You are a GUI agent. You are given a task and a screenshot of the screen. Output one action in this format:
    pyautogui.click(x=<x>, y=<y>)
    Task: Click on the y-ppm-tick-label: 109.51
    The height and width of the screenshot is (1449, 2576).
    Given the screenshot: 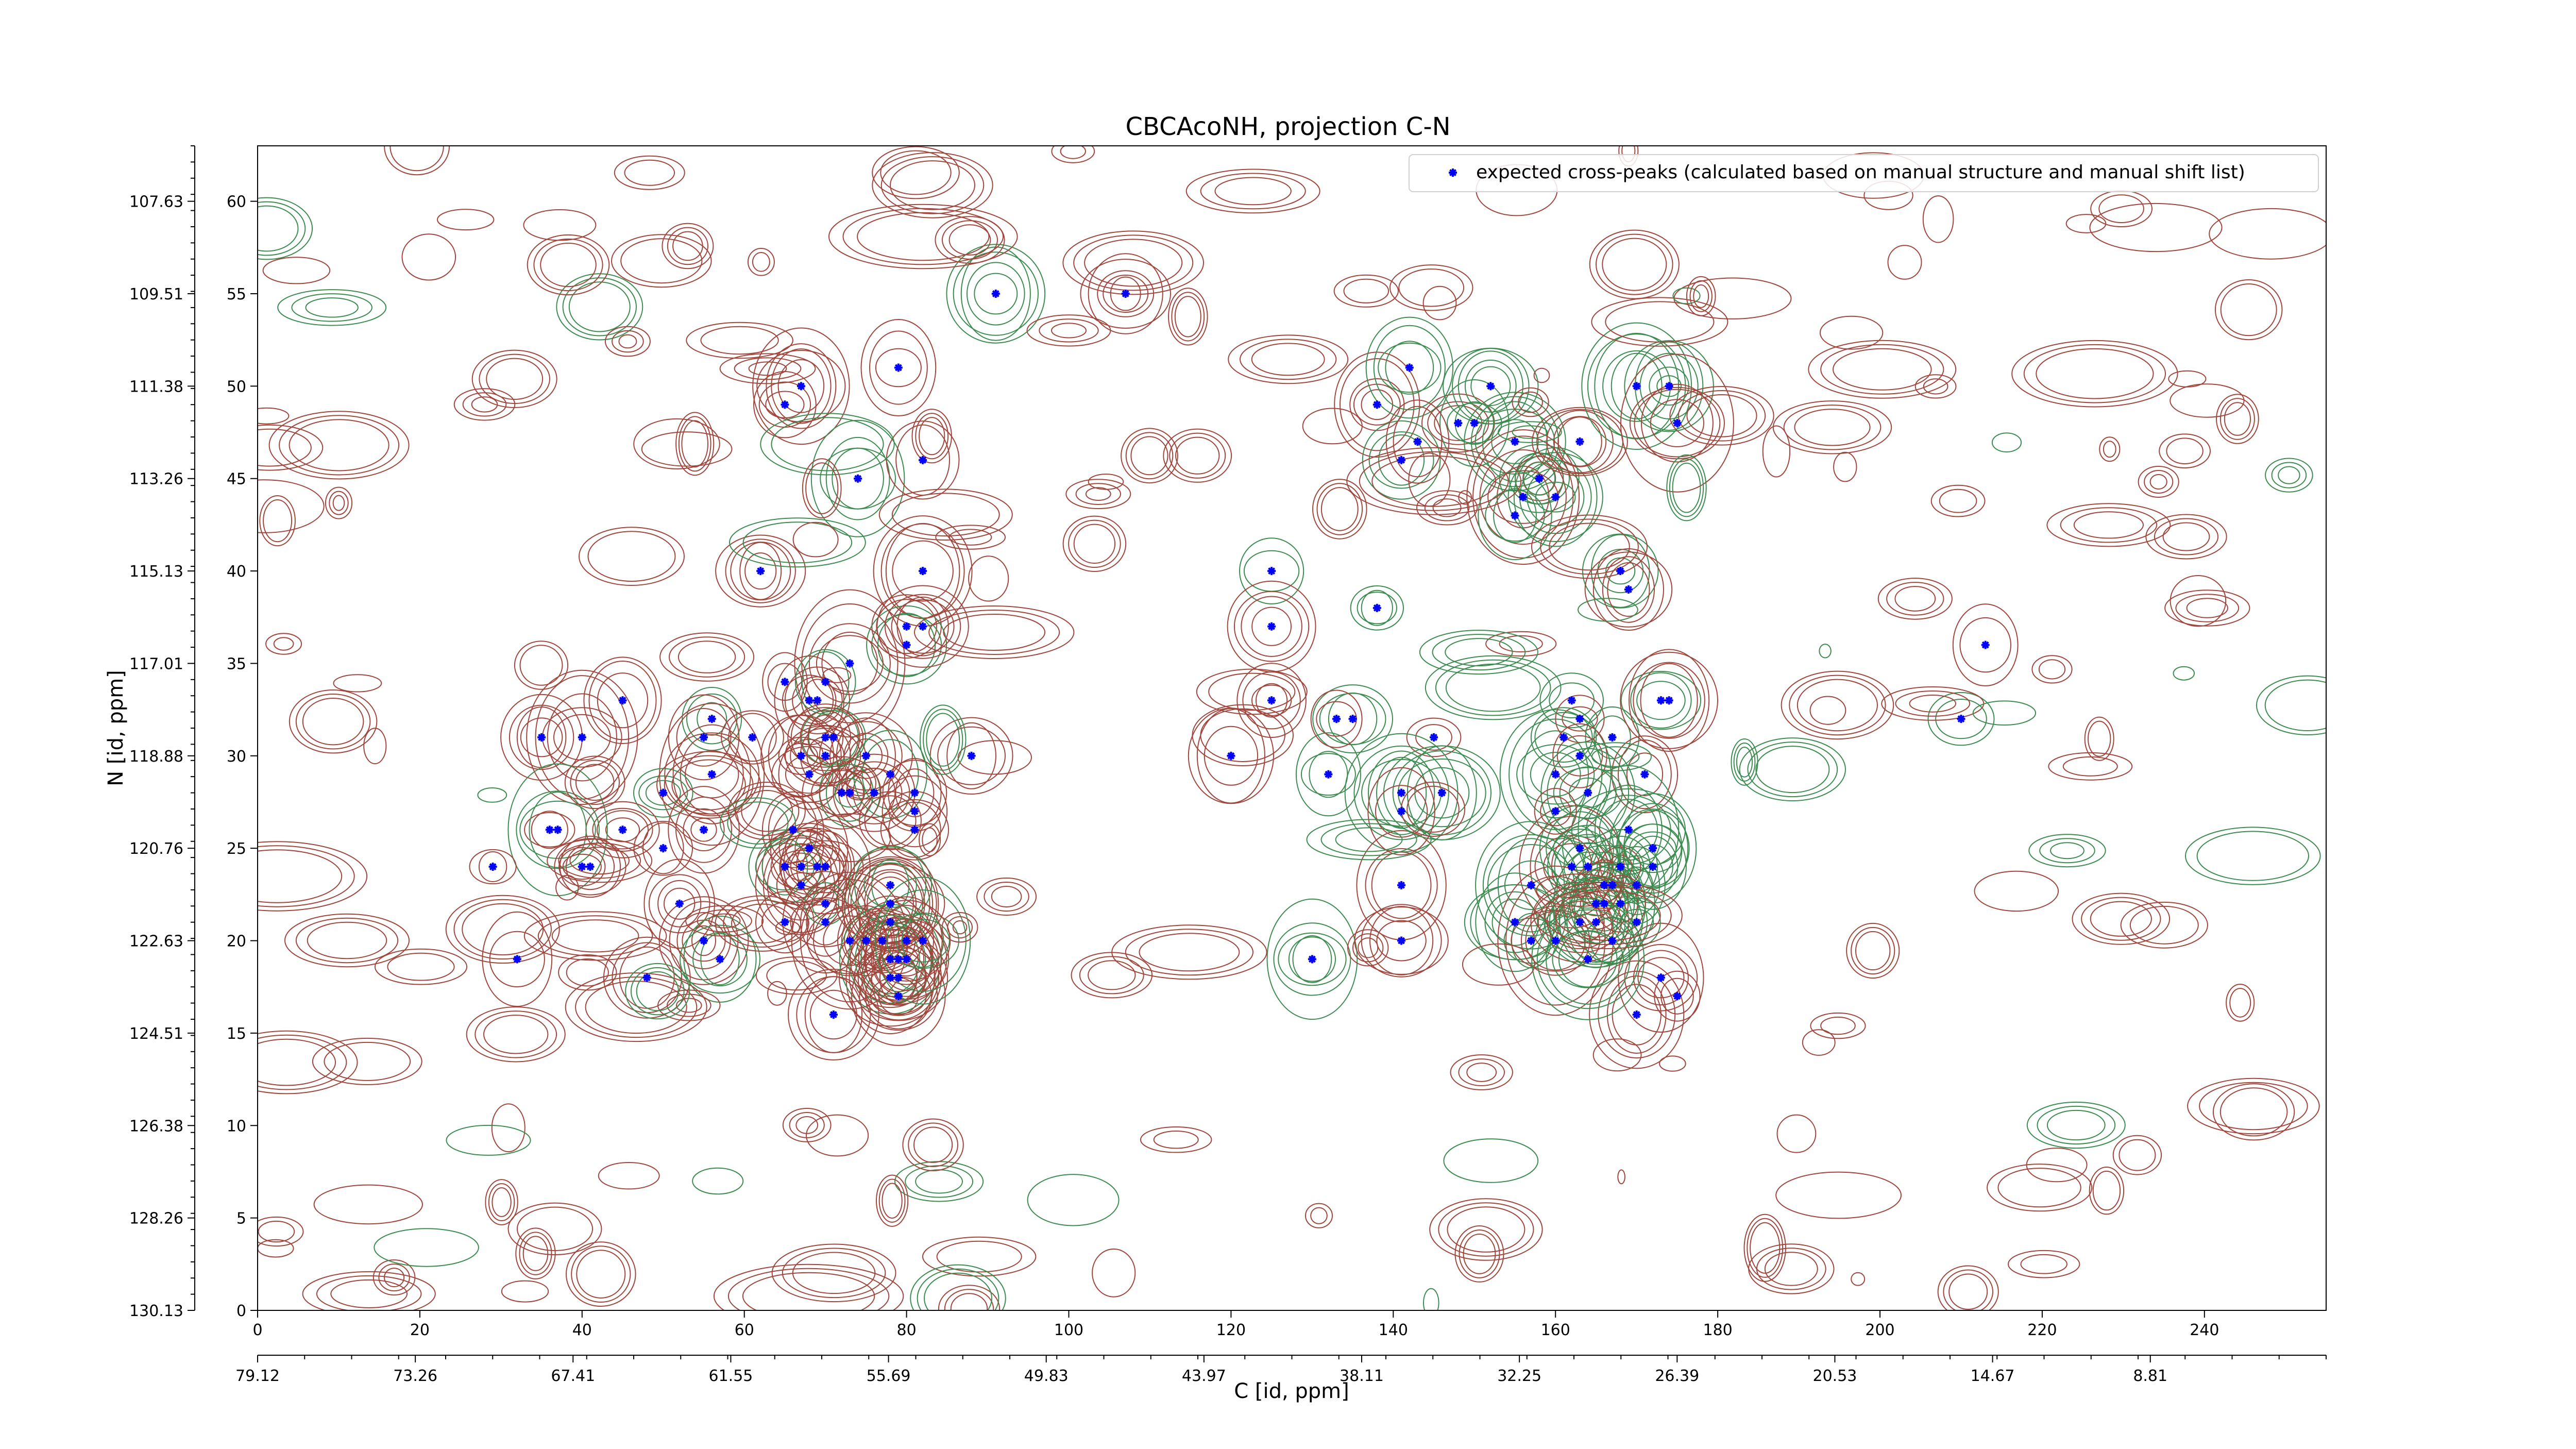 What is the action you would take?
    pyautogui.click(x=156, y=294)
    